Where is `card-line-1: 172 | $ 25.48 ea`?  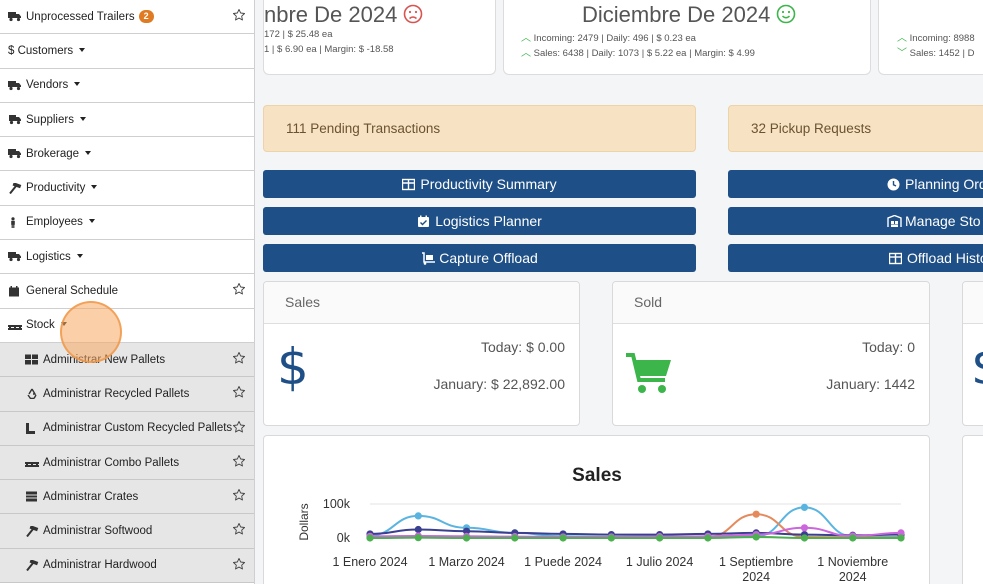 card-line-1: 172 | $ 25.48 ea is located at coordinates (298, 34).